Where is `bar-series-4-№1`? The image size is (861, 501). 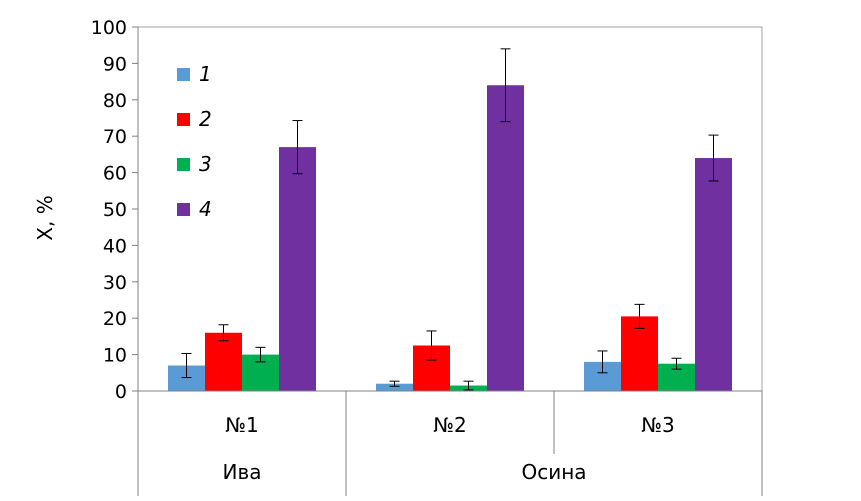
bar-series-4-№1 is located at coordinates (297, 269).